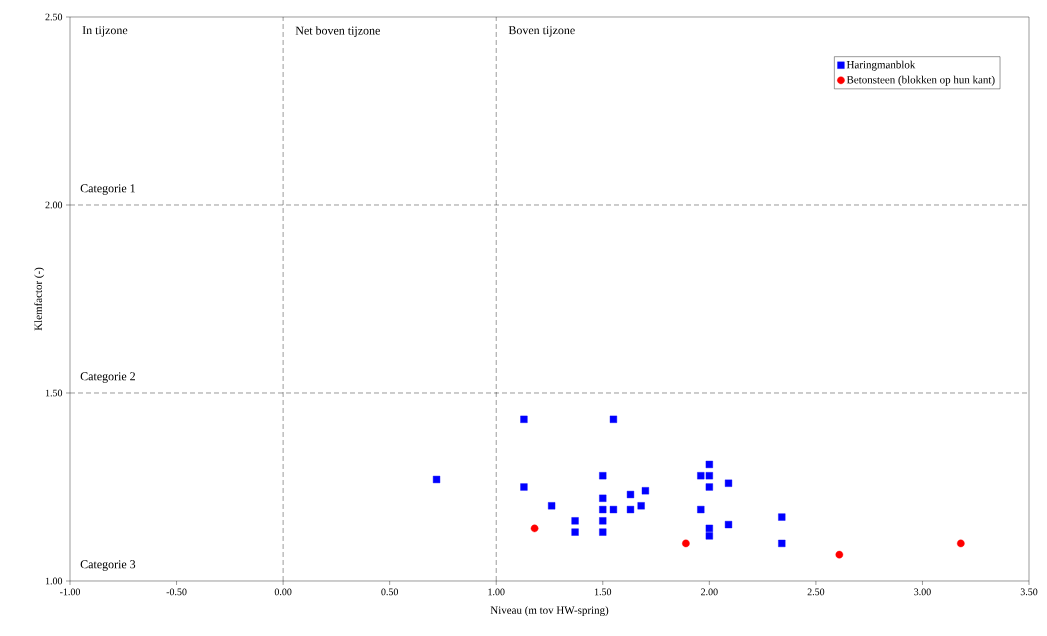  Describe the element at coordinates (920, 80) in the screenshot. I see `legend-label: Betonsteen (blokken op hun kant)` at that location.